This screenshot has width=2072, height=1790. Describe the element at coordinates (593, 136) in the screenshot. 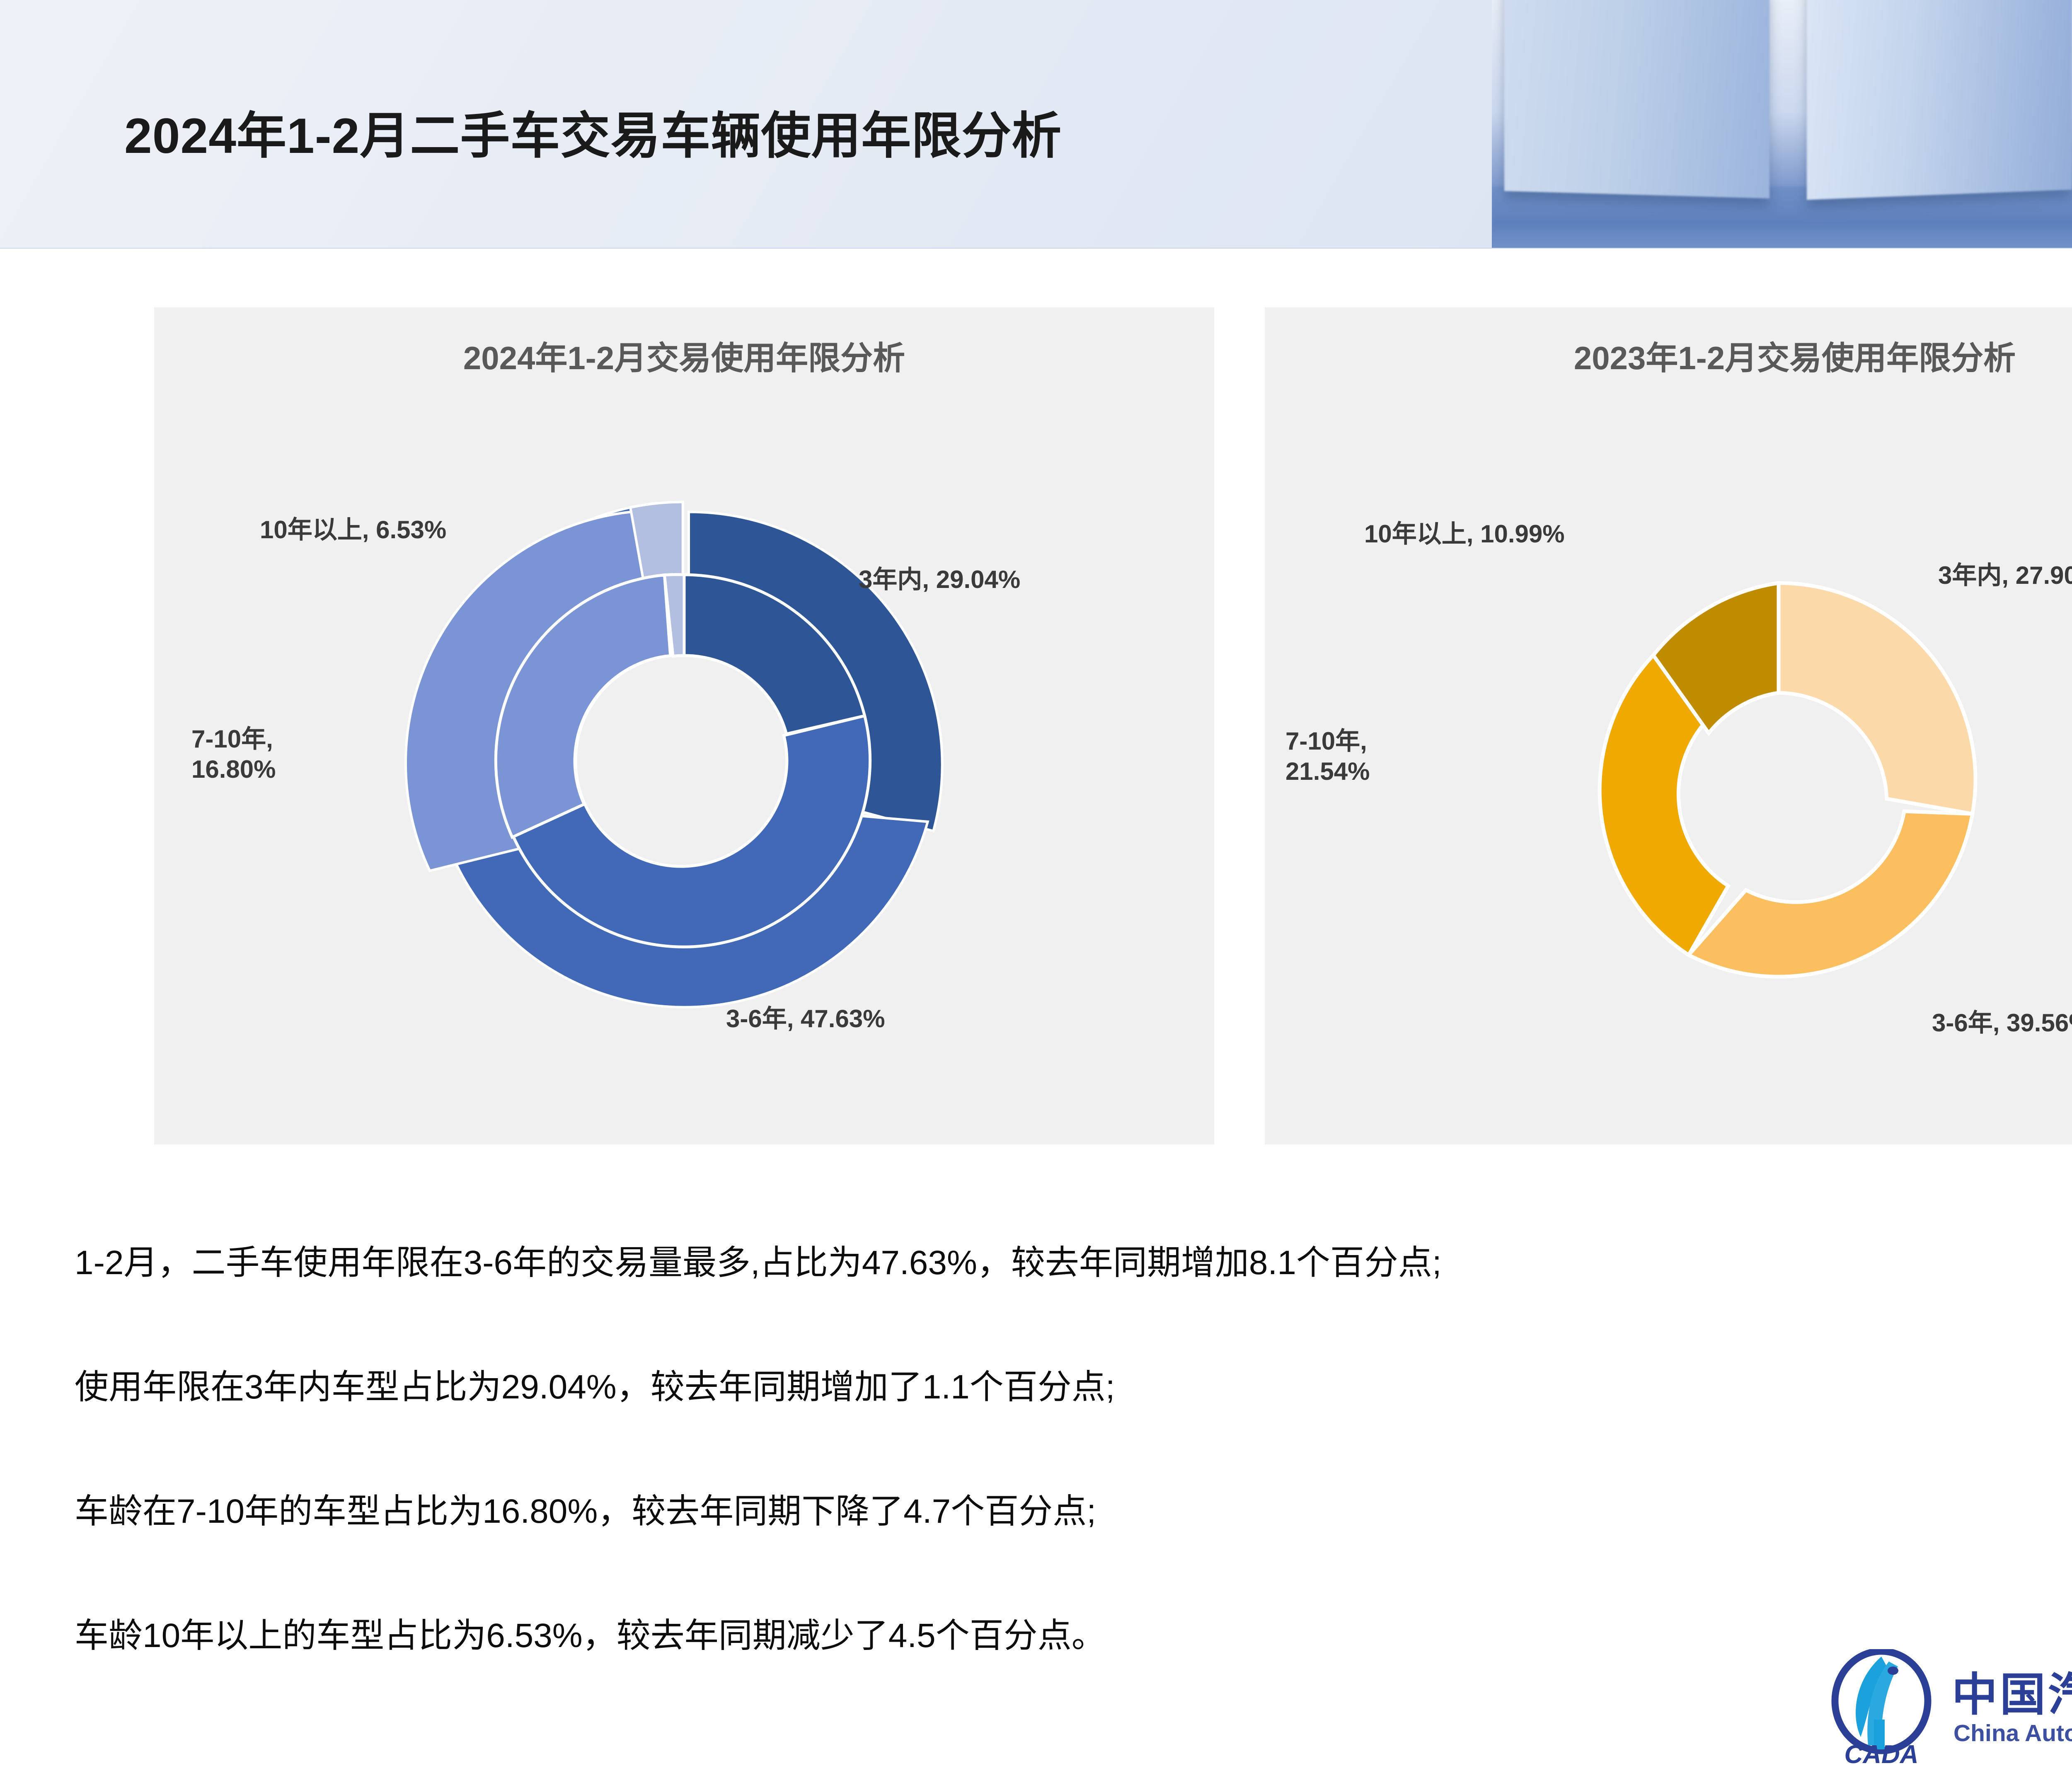

I see `page-title: 2024年1-2月二手车交易车辆使用年限分析` at that location.